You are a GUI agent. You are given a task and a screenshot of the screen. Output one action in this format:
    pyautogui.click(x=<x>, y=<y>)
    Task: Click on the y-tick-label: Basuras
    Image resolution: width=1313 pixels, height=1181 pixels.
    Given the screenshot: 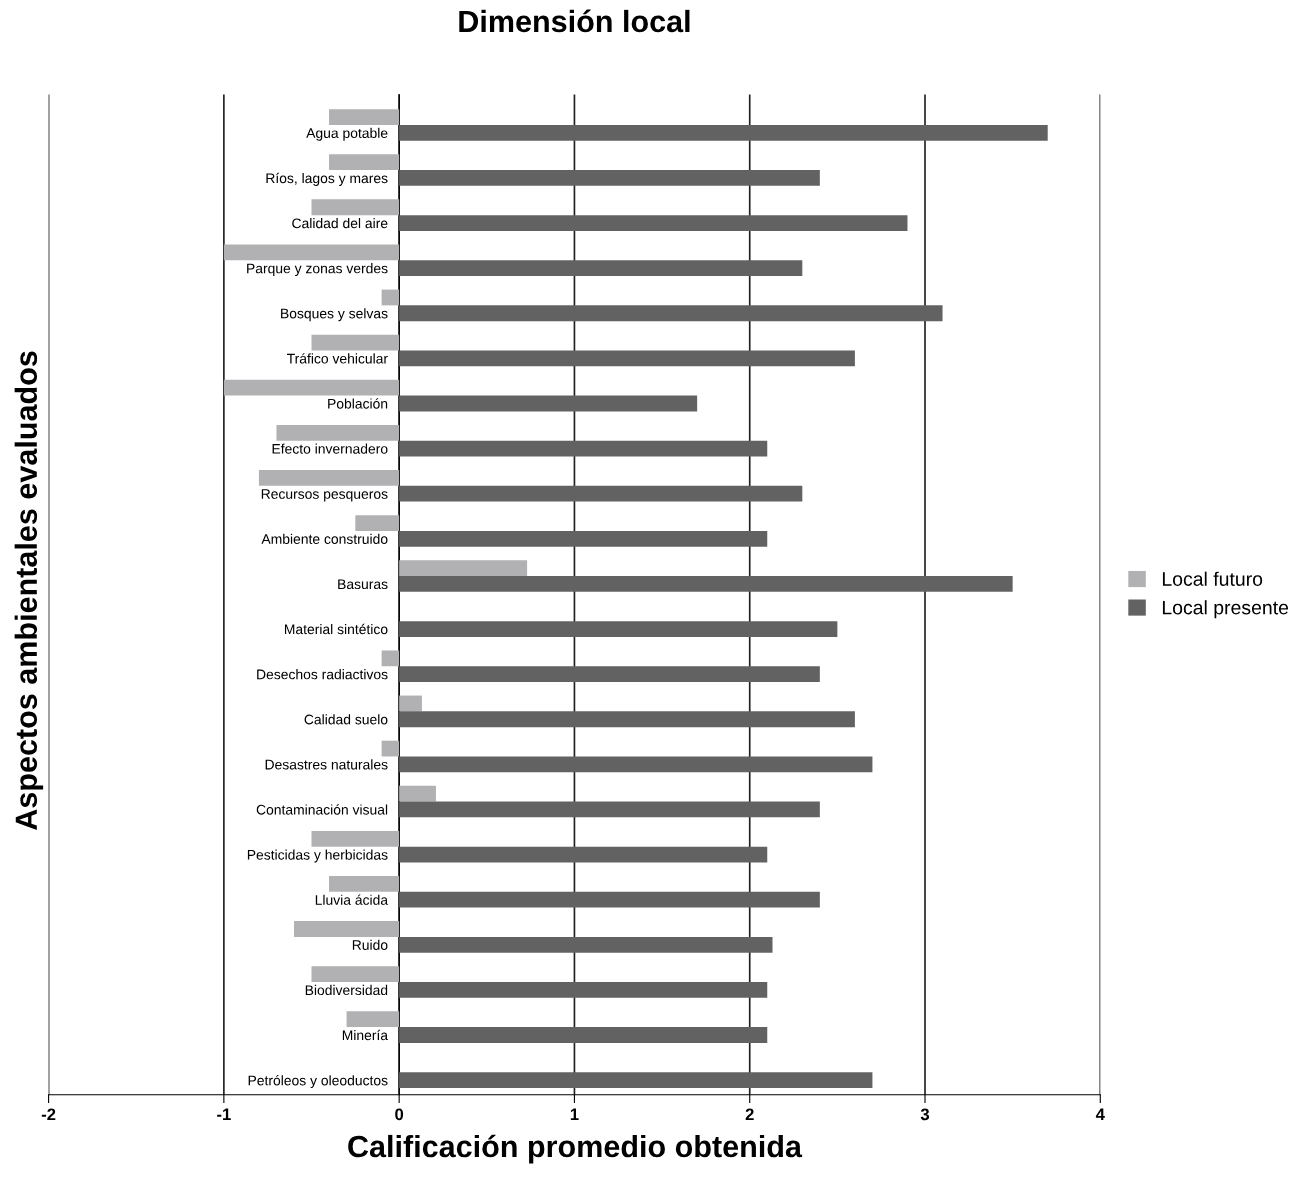 What is the action you would take?
    pyautogui.click(x=363, y=584)
    